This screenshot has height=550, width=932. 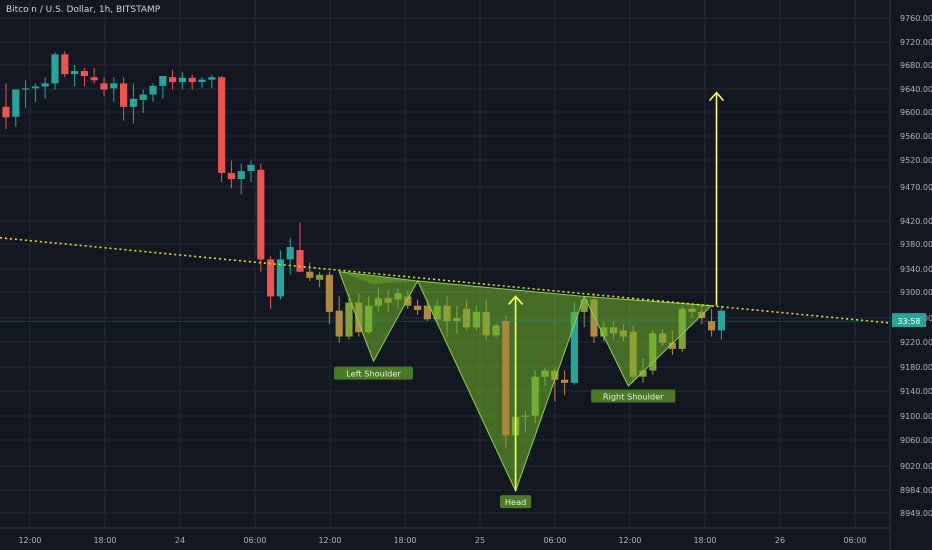 I want to click on y-tick-label: 9380.00, so click(x=916, y=244).